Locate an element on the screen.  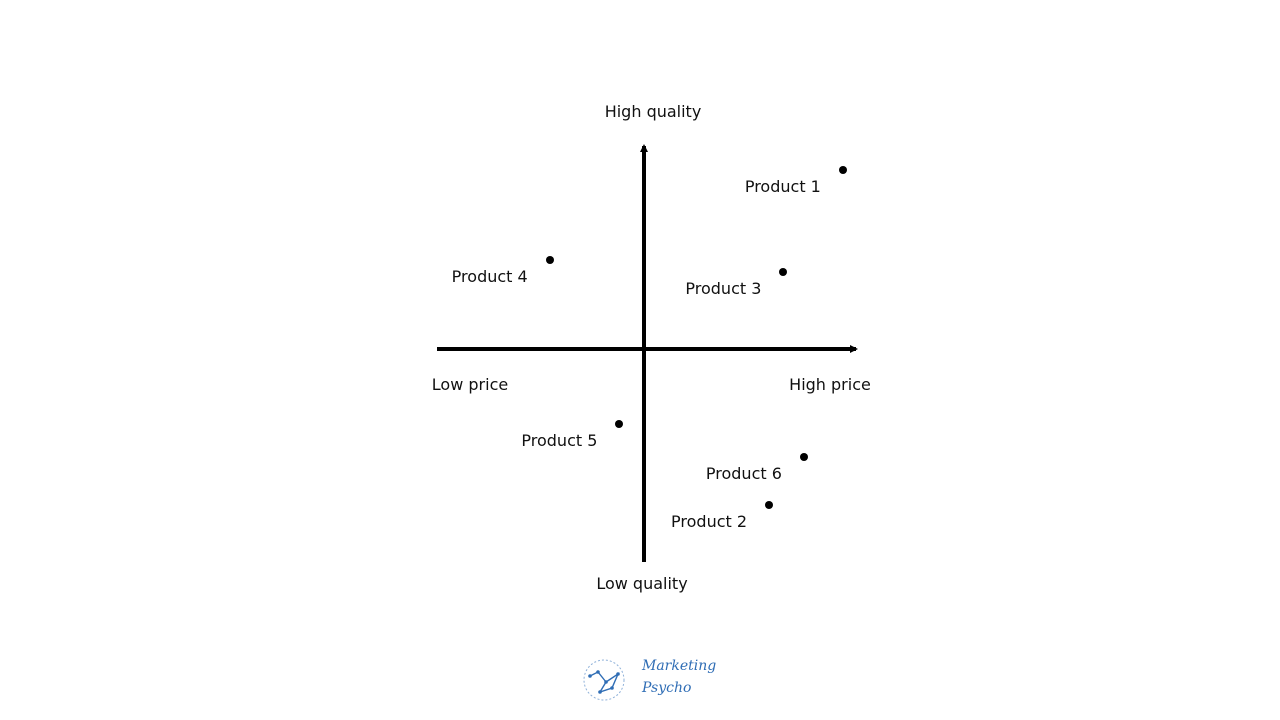
brand-logo: Marketing Psycho is located at coordinates (649, 680).